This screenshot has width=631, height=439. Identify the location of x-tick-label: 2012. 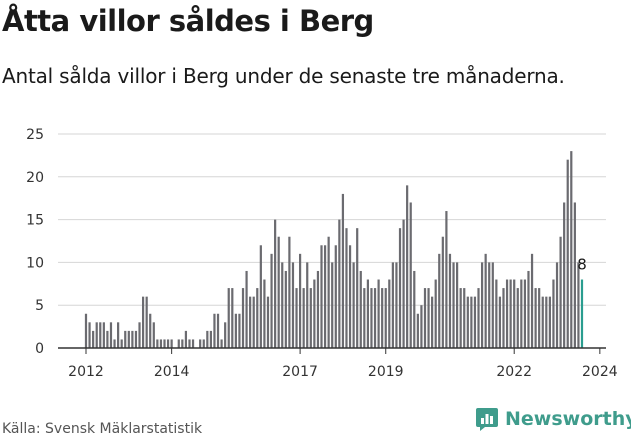
(86, 372).